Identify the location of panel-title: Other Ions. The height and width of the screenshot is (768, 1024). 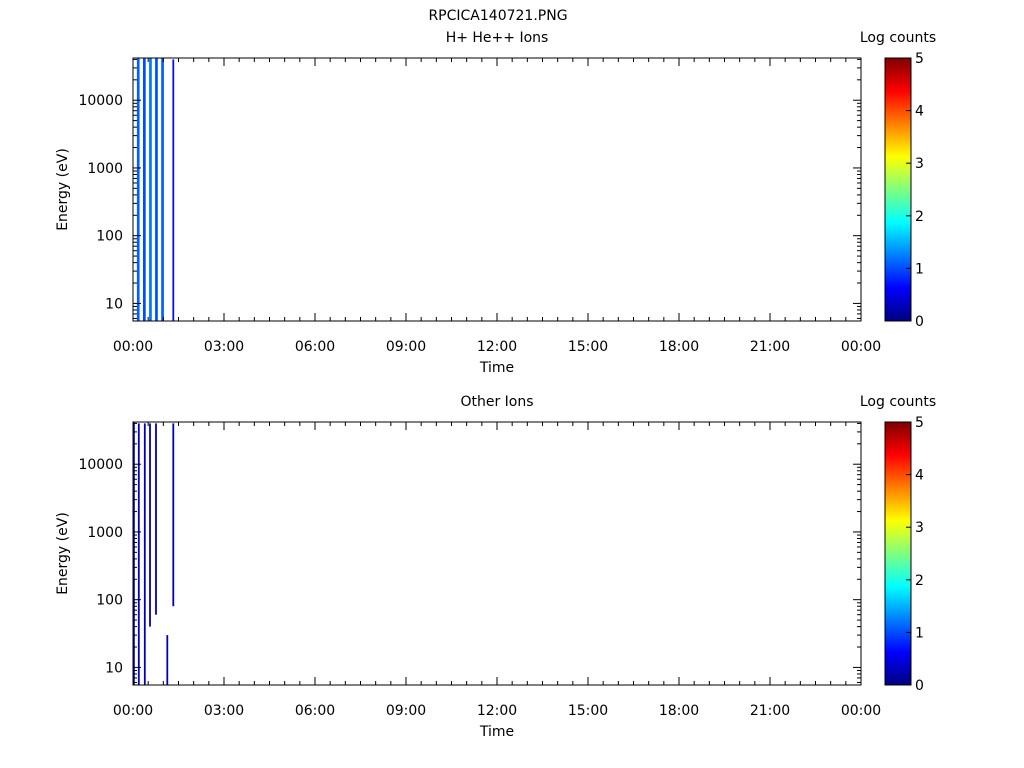
(496, 402).